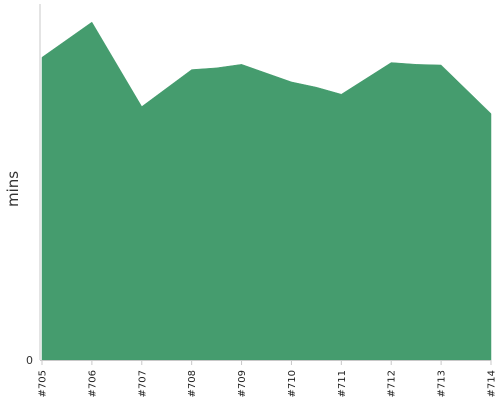 Image resolution: width=500 pixels, height=400 pixels. What do you see at coordinates (92, 383) in the screenshot?
I see `x-tick-label: #706` at bounding box center [92, 383].